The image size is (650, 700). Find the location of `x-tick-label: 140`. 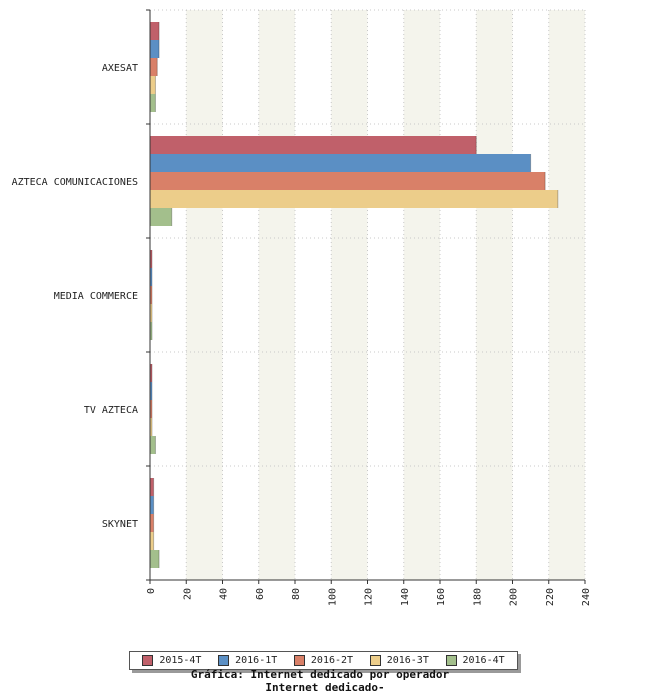

x-tick-label: 140 is located at coordinates (405, 597).